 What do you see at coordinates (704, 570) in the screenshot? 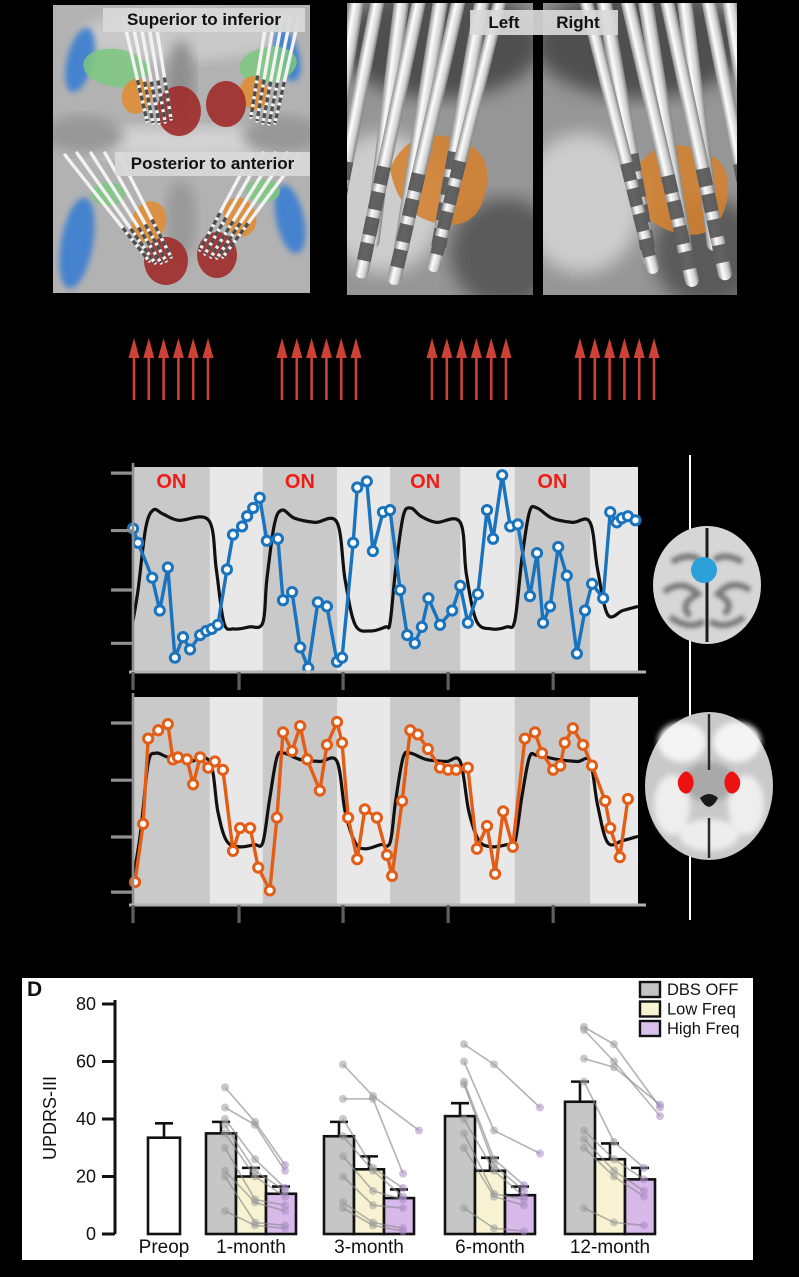
I see `seed-region-dot` at bounding box center [704, 570].